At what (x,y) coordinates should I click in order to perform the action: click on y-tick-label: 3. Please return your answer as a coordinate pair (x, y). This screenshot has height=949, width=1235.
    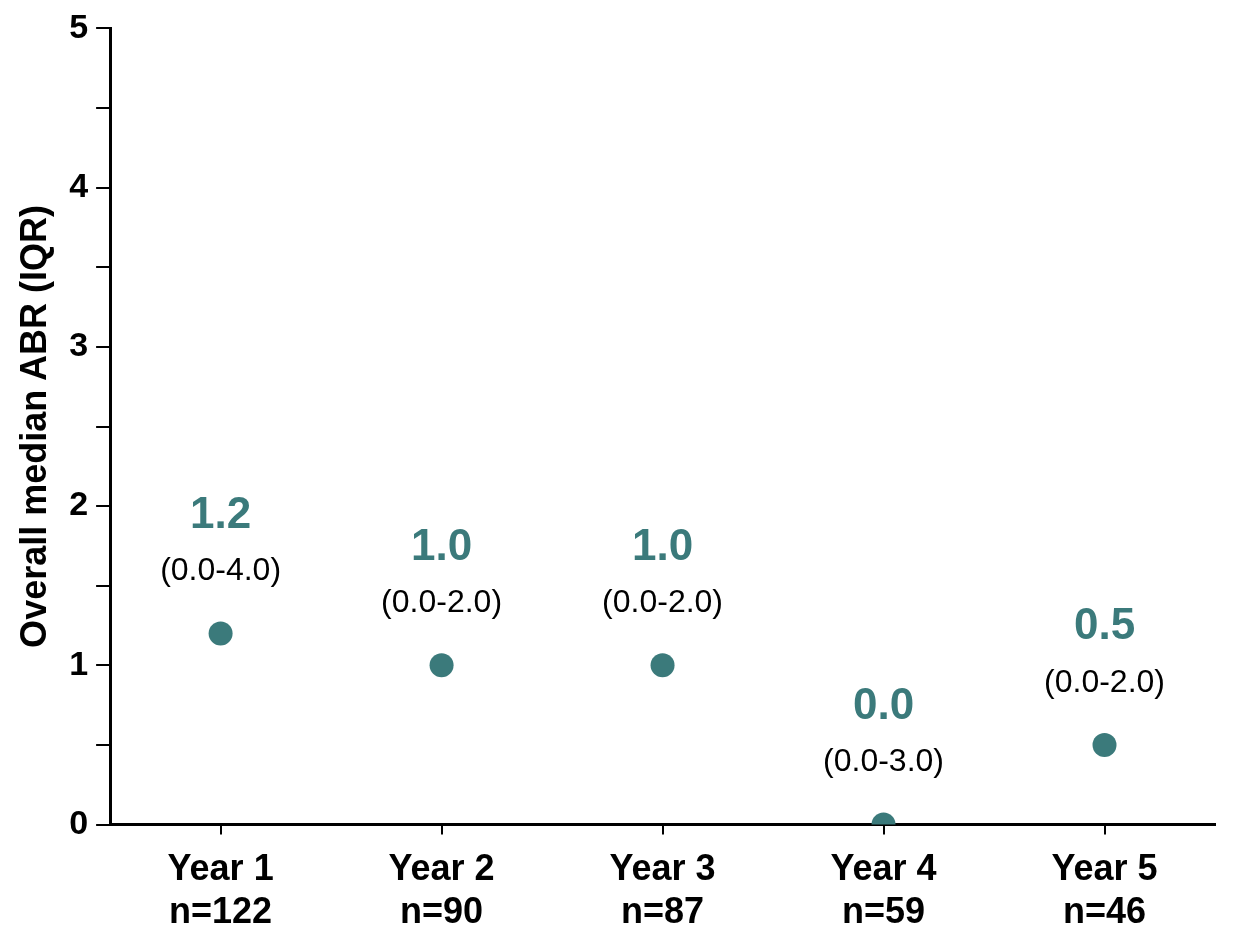
    Looking at the image, I should click on (79, 344).